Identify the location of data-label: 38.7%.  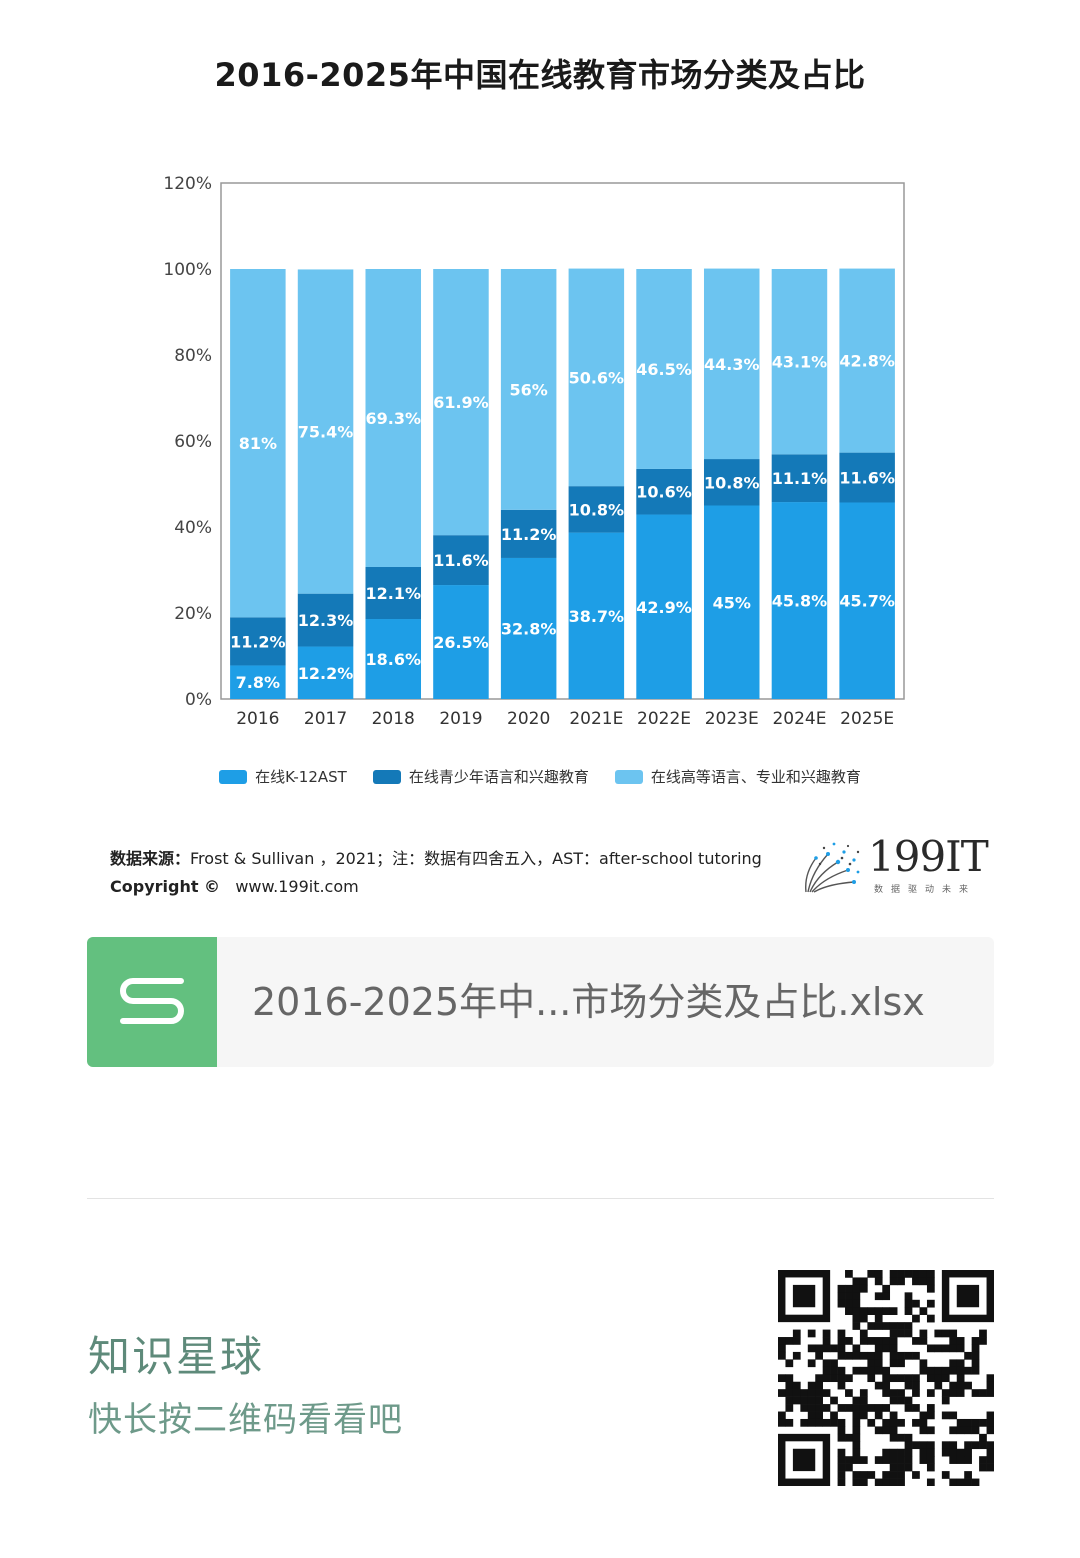
(597, 616).